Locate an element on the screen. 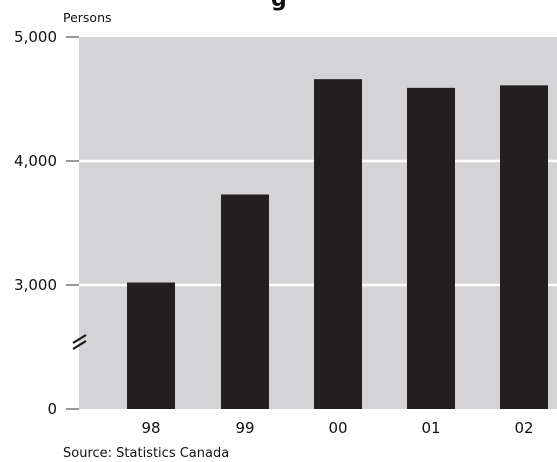 This screenshot has height=462, width=557. y-axis-unit-label: Persons is located at coordinates (87, 17).